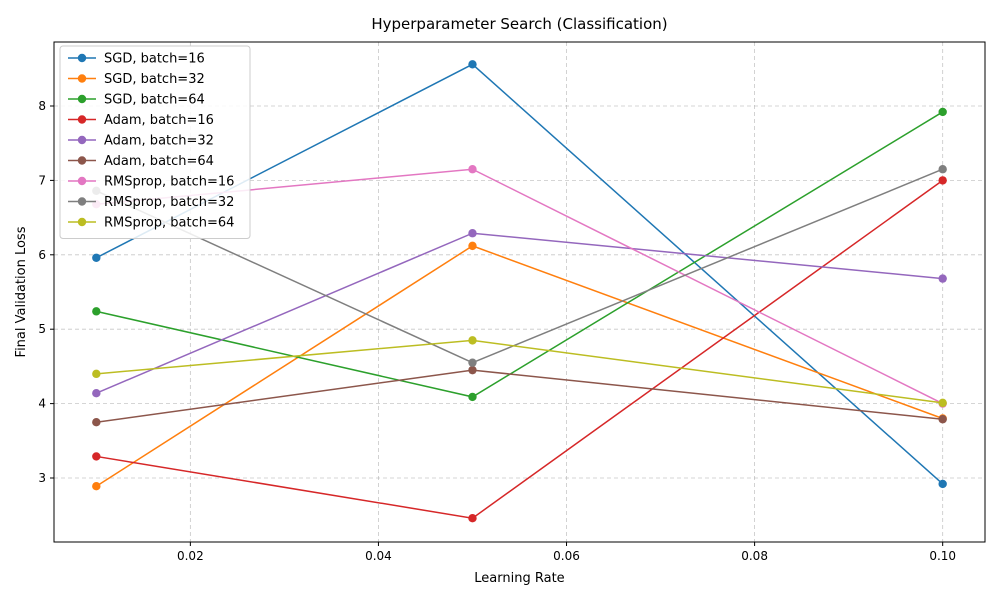 The height and width of the screenshot is (600, 1000). What do you see at coordinates (519, 578) in the screenshot?
I see `x-axis-label: Learning Rate` at bounding box center [519, 578].